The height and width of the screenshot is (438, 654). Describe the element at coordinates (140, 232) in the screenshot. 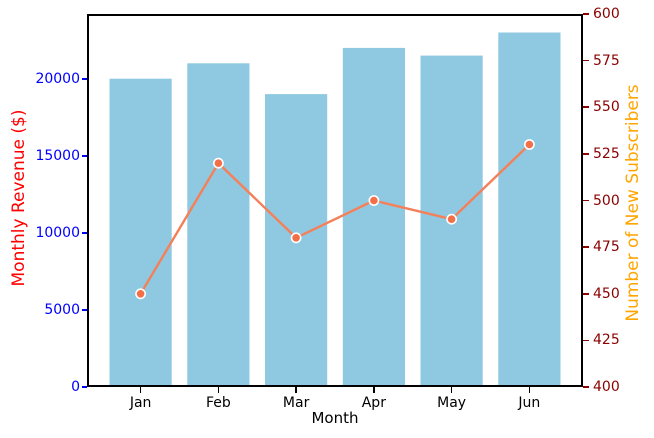

I see `bar-jan` at that location.